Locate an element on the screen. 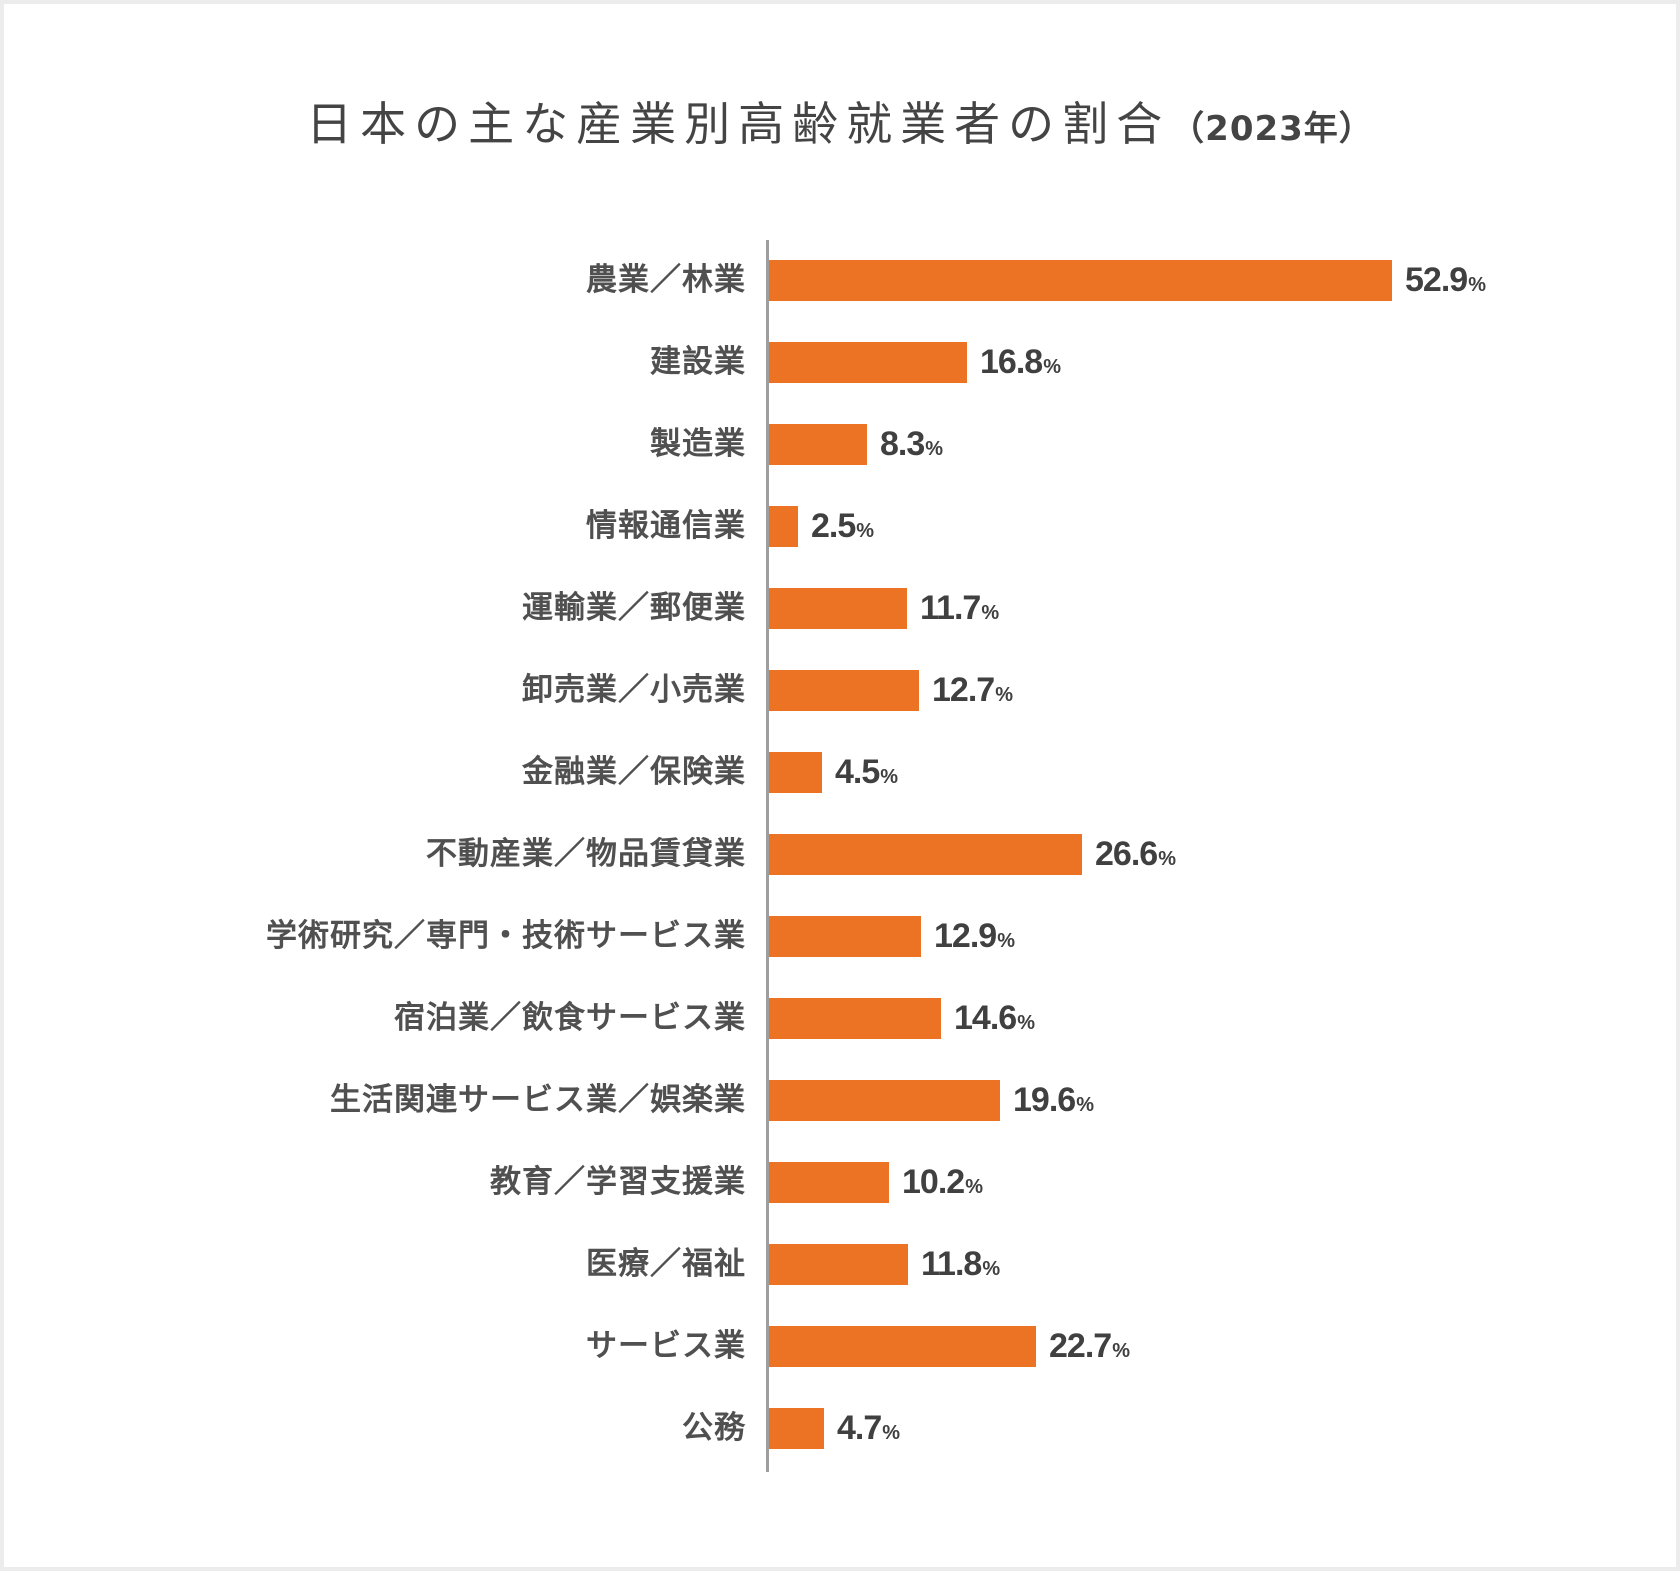 This screenshot has width=1680, height=1571. chart-title-main: 日本の主な産業別高齢就業者の割合 is located at coordinates (738, 124).